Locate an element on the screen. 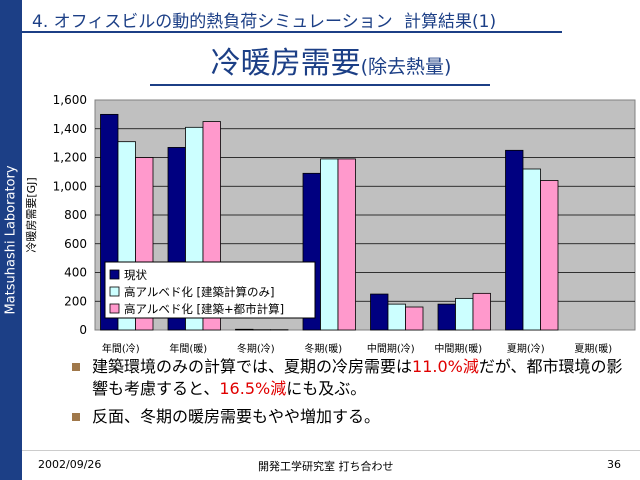 The height and width of the screenshot is (480, 640). y-tick-label: 0 is located at coordinates (83, 330).